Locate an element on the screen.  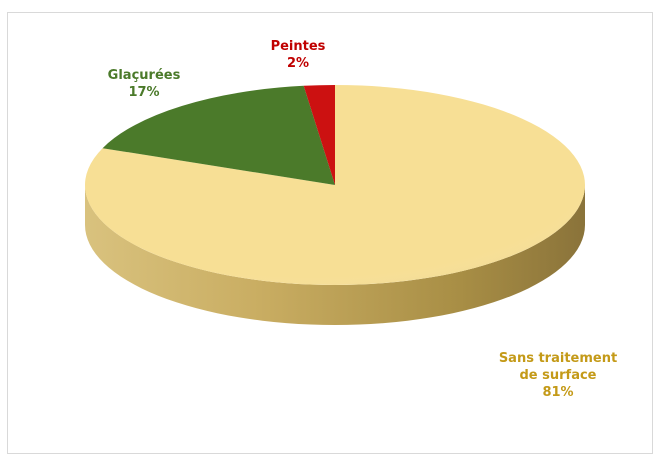
pie-label-value: 17% is located at coordinates (143, 92).